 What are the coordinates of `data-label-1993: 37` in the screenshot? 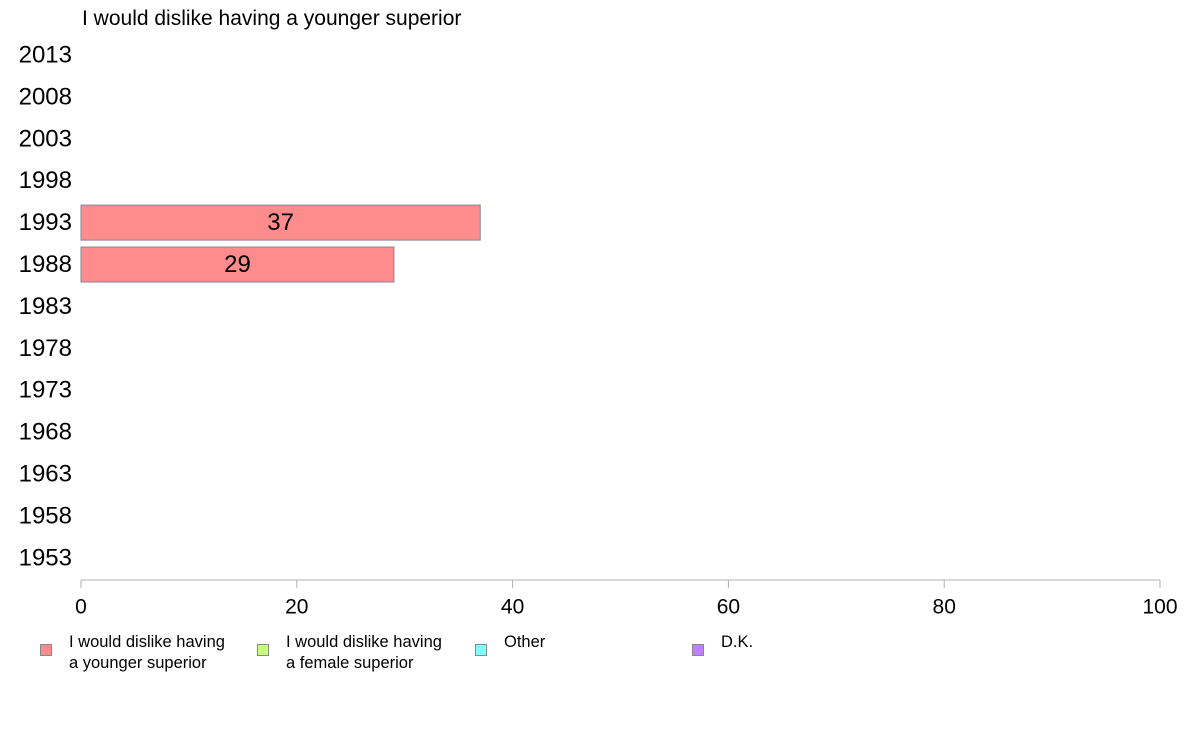 It's located at (280, 222).